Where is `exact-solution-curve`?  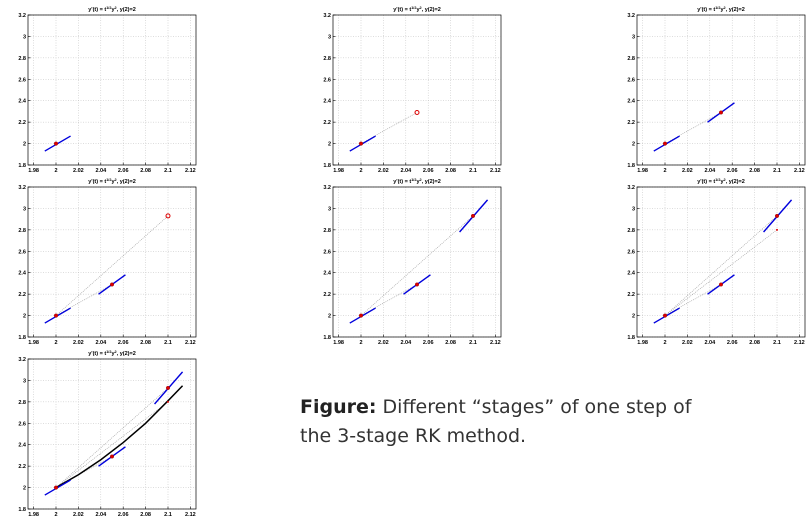
exact-solution-curve is located at coordinates (119, 437).